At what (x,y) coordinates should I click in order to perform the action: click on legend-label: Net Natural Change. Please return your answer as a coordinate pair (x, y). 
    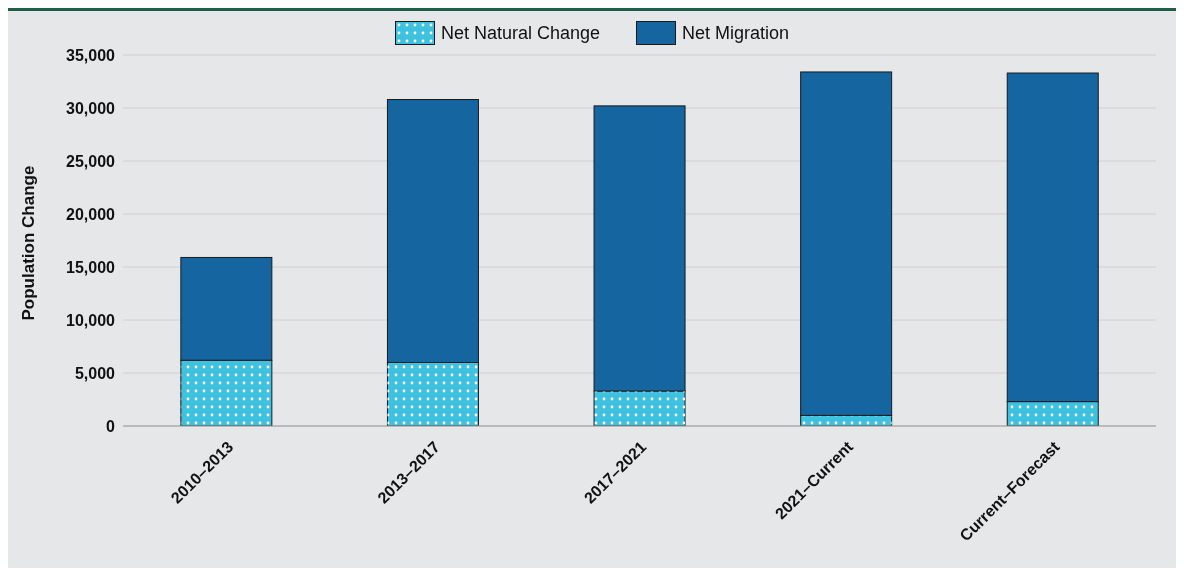
    Looking at the image, I should click on (520, 33).